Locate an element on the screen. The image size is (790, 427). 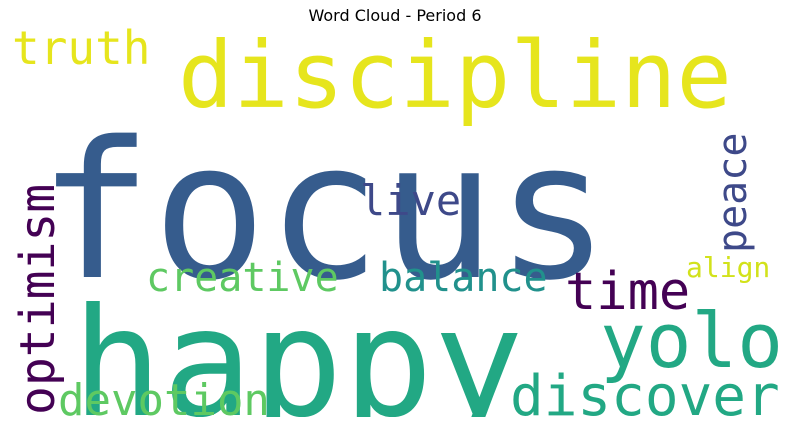
word-live: live is located at coordinates (410, 200).